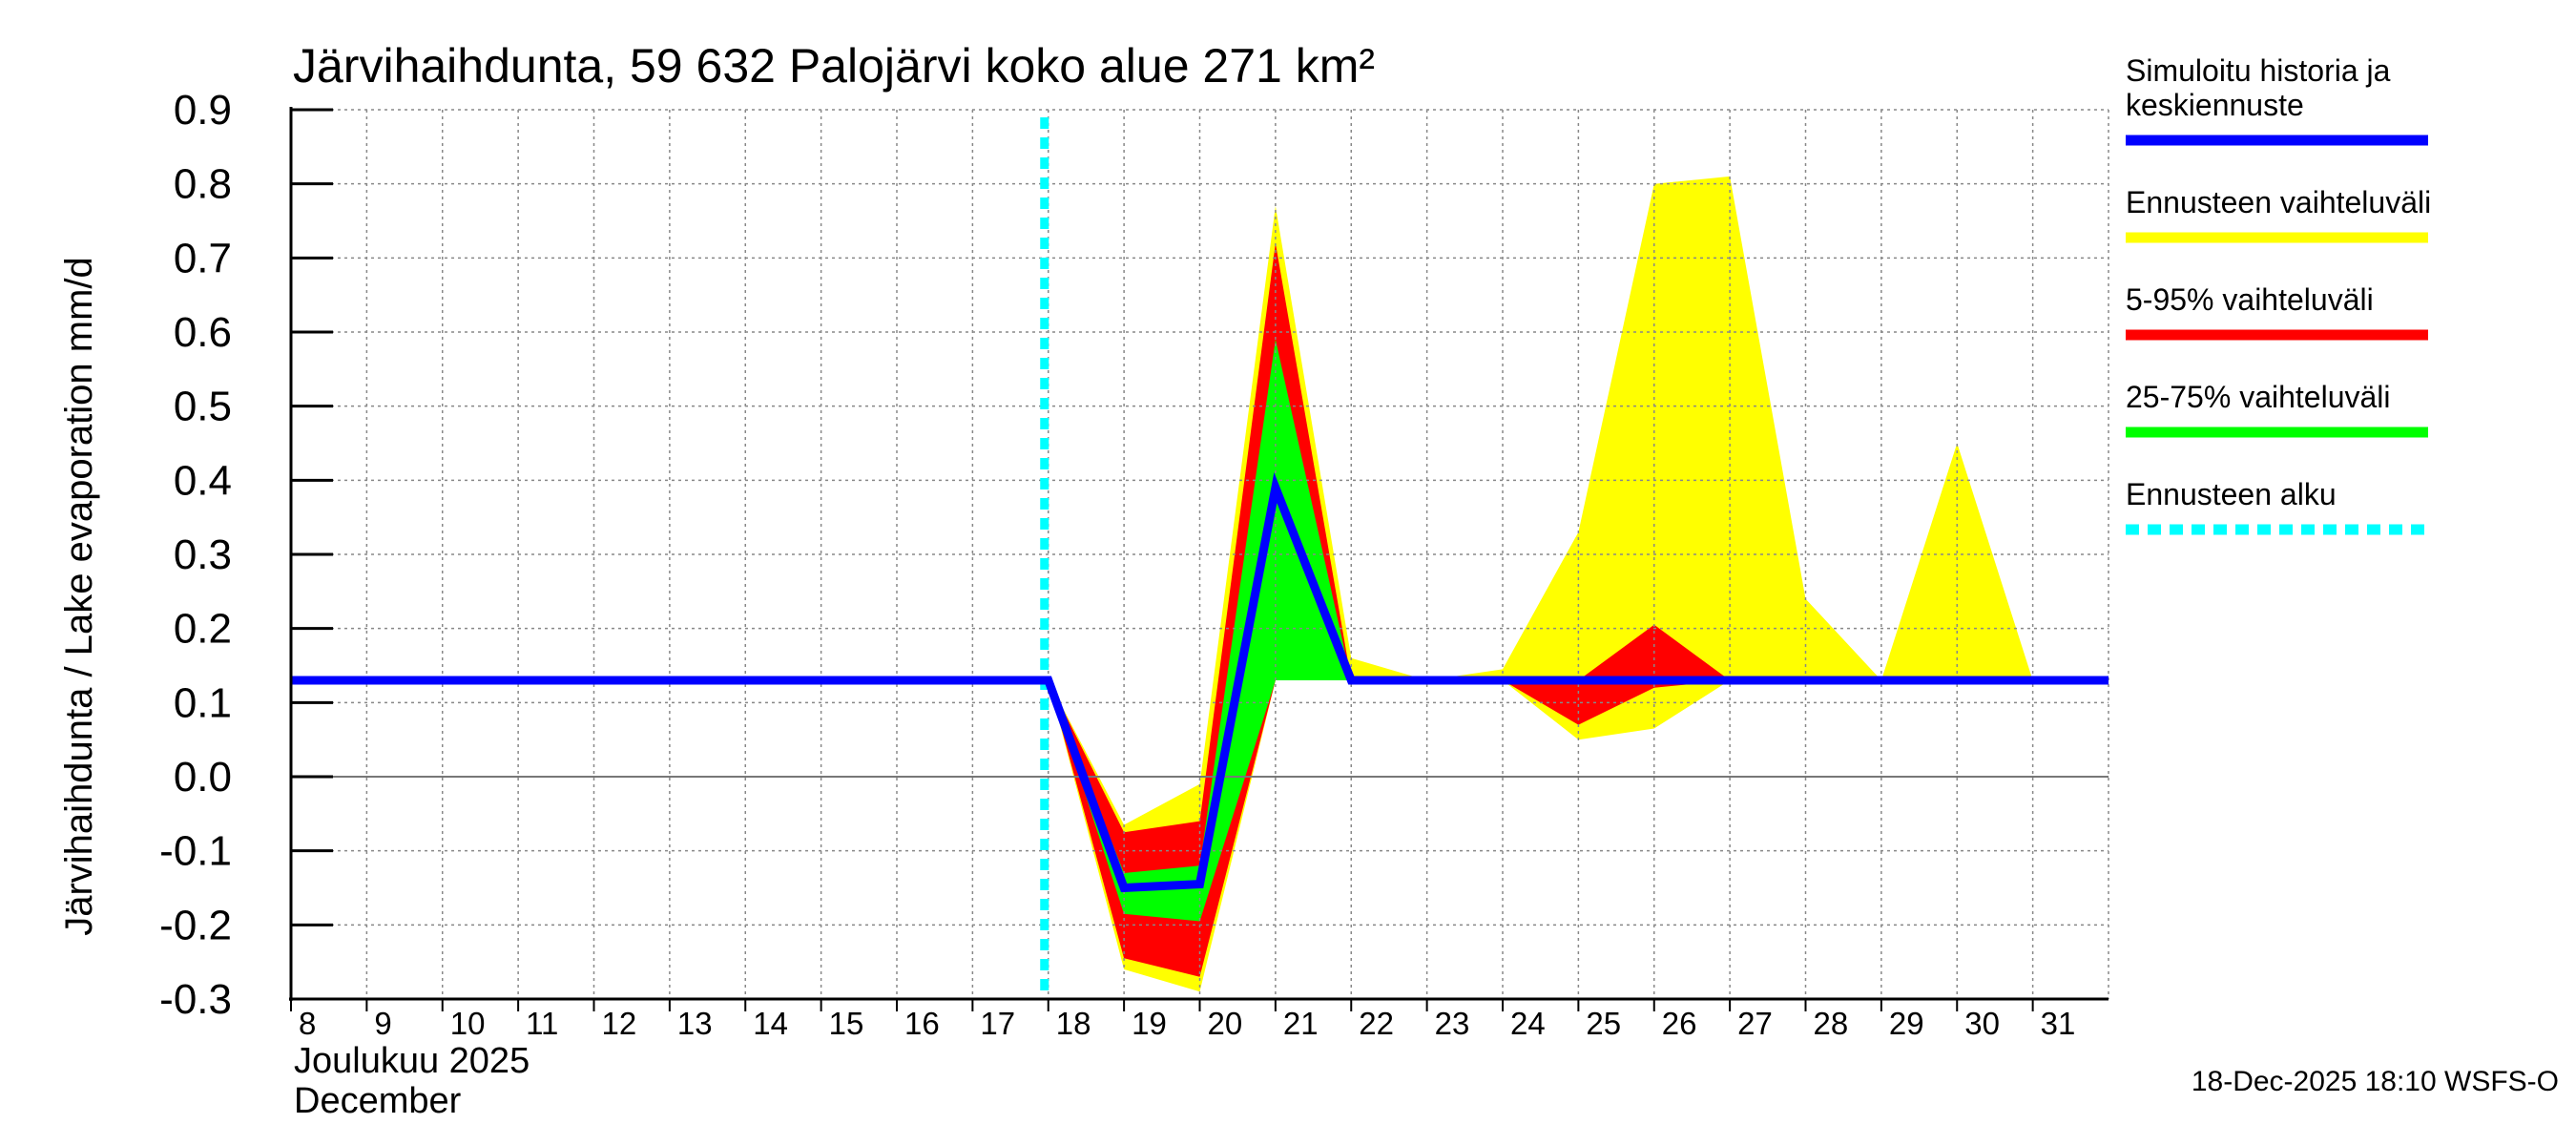 The height and width of the screenshot is (1145, 2576). Describe the element at coordinates (378, 1101) in the screenshot. I see `x-axis-month-label-english: December` at that location.